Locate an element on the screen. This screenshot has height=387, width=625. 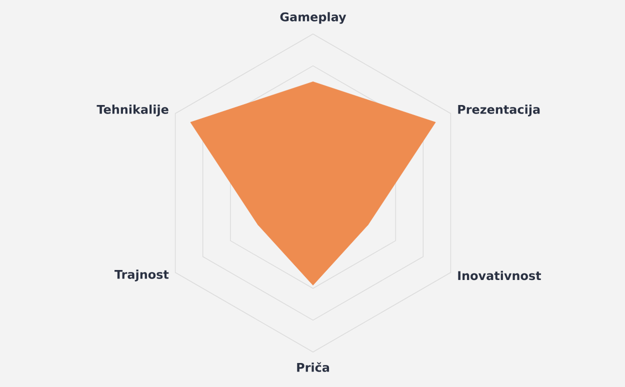
spoke-label: Trajnost is located at coordinates (141, 276).